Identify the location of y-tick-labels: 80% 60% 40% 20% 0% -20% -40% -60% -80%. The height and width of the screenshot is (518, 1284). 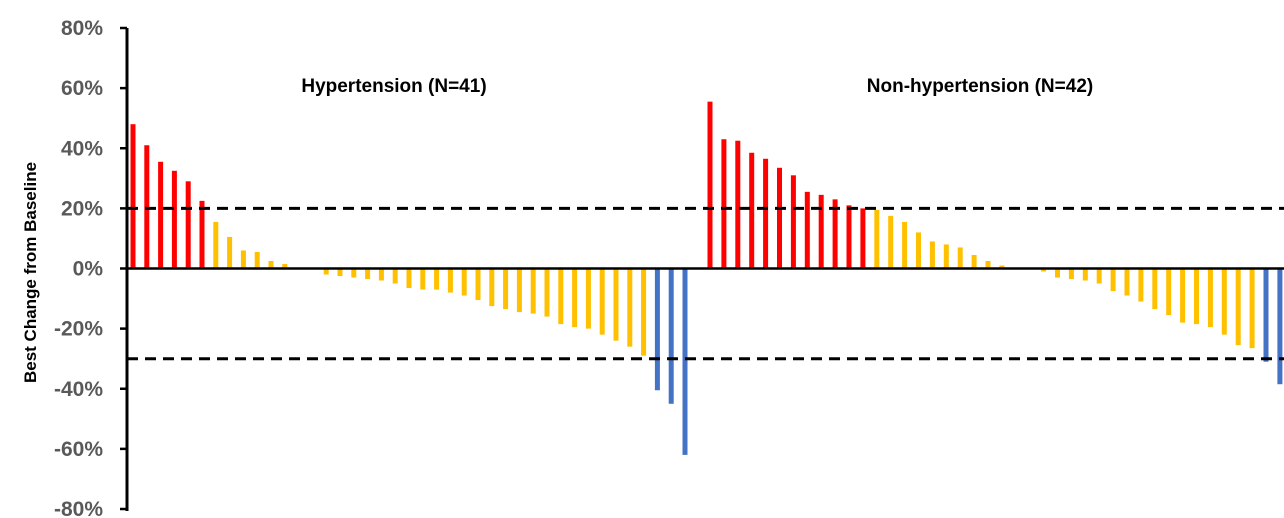
(90, 267).